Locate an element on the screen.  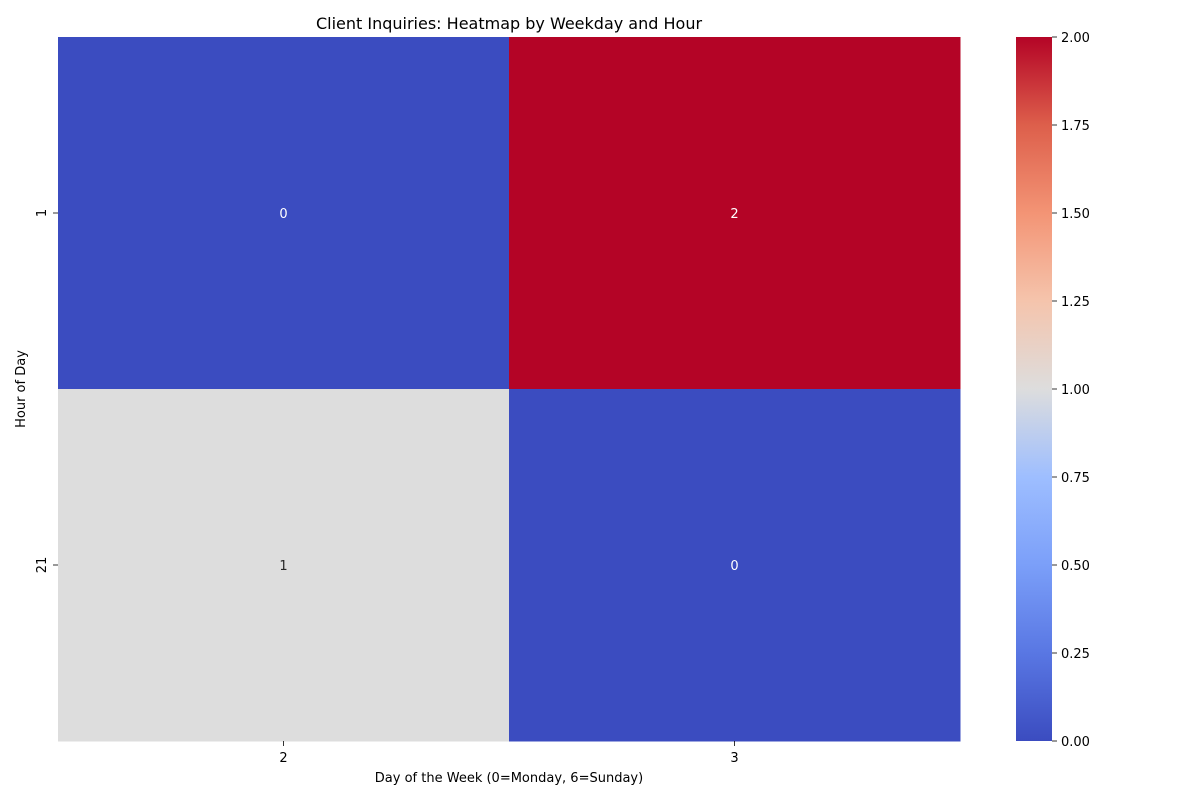
colorbar-tick-label: 0.25 is located at coordinates (1075, 654).